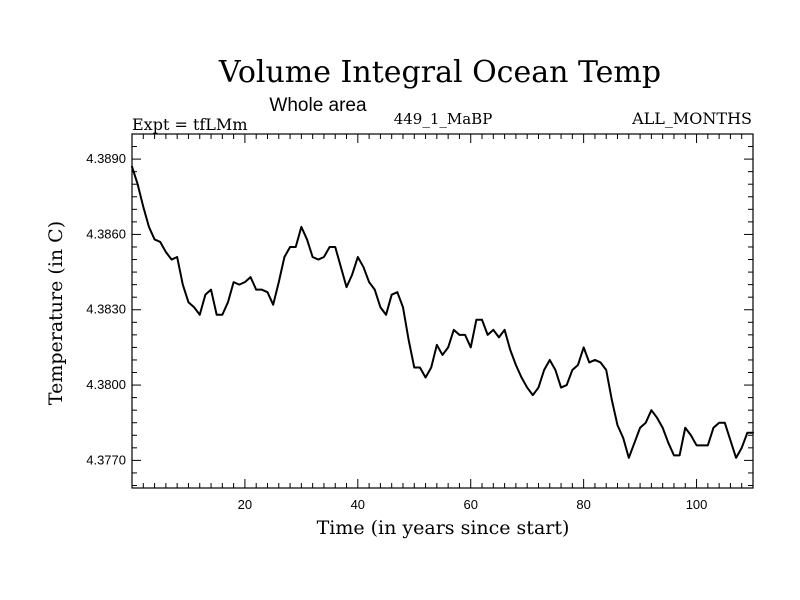 This screenshot has width=800, height=600. Describe the element at coordinates (358, 504) in the screenshot. I see `x-tick-label: 40` at that location.